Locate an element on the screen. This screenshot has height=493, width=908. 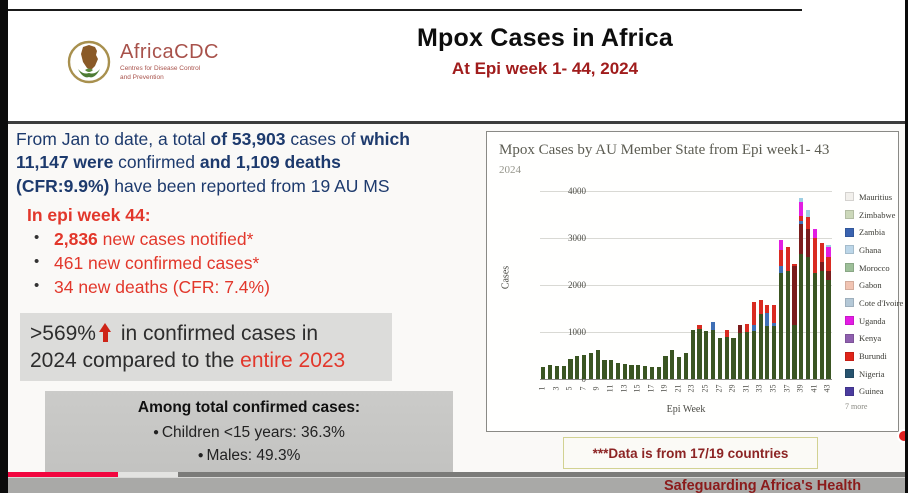
bar-week-42-red is located at coordinates (821, 252).